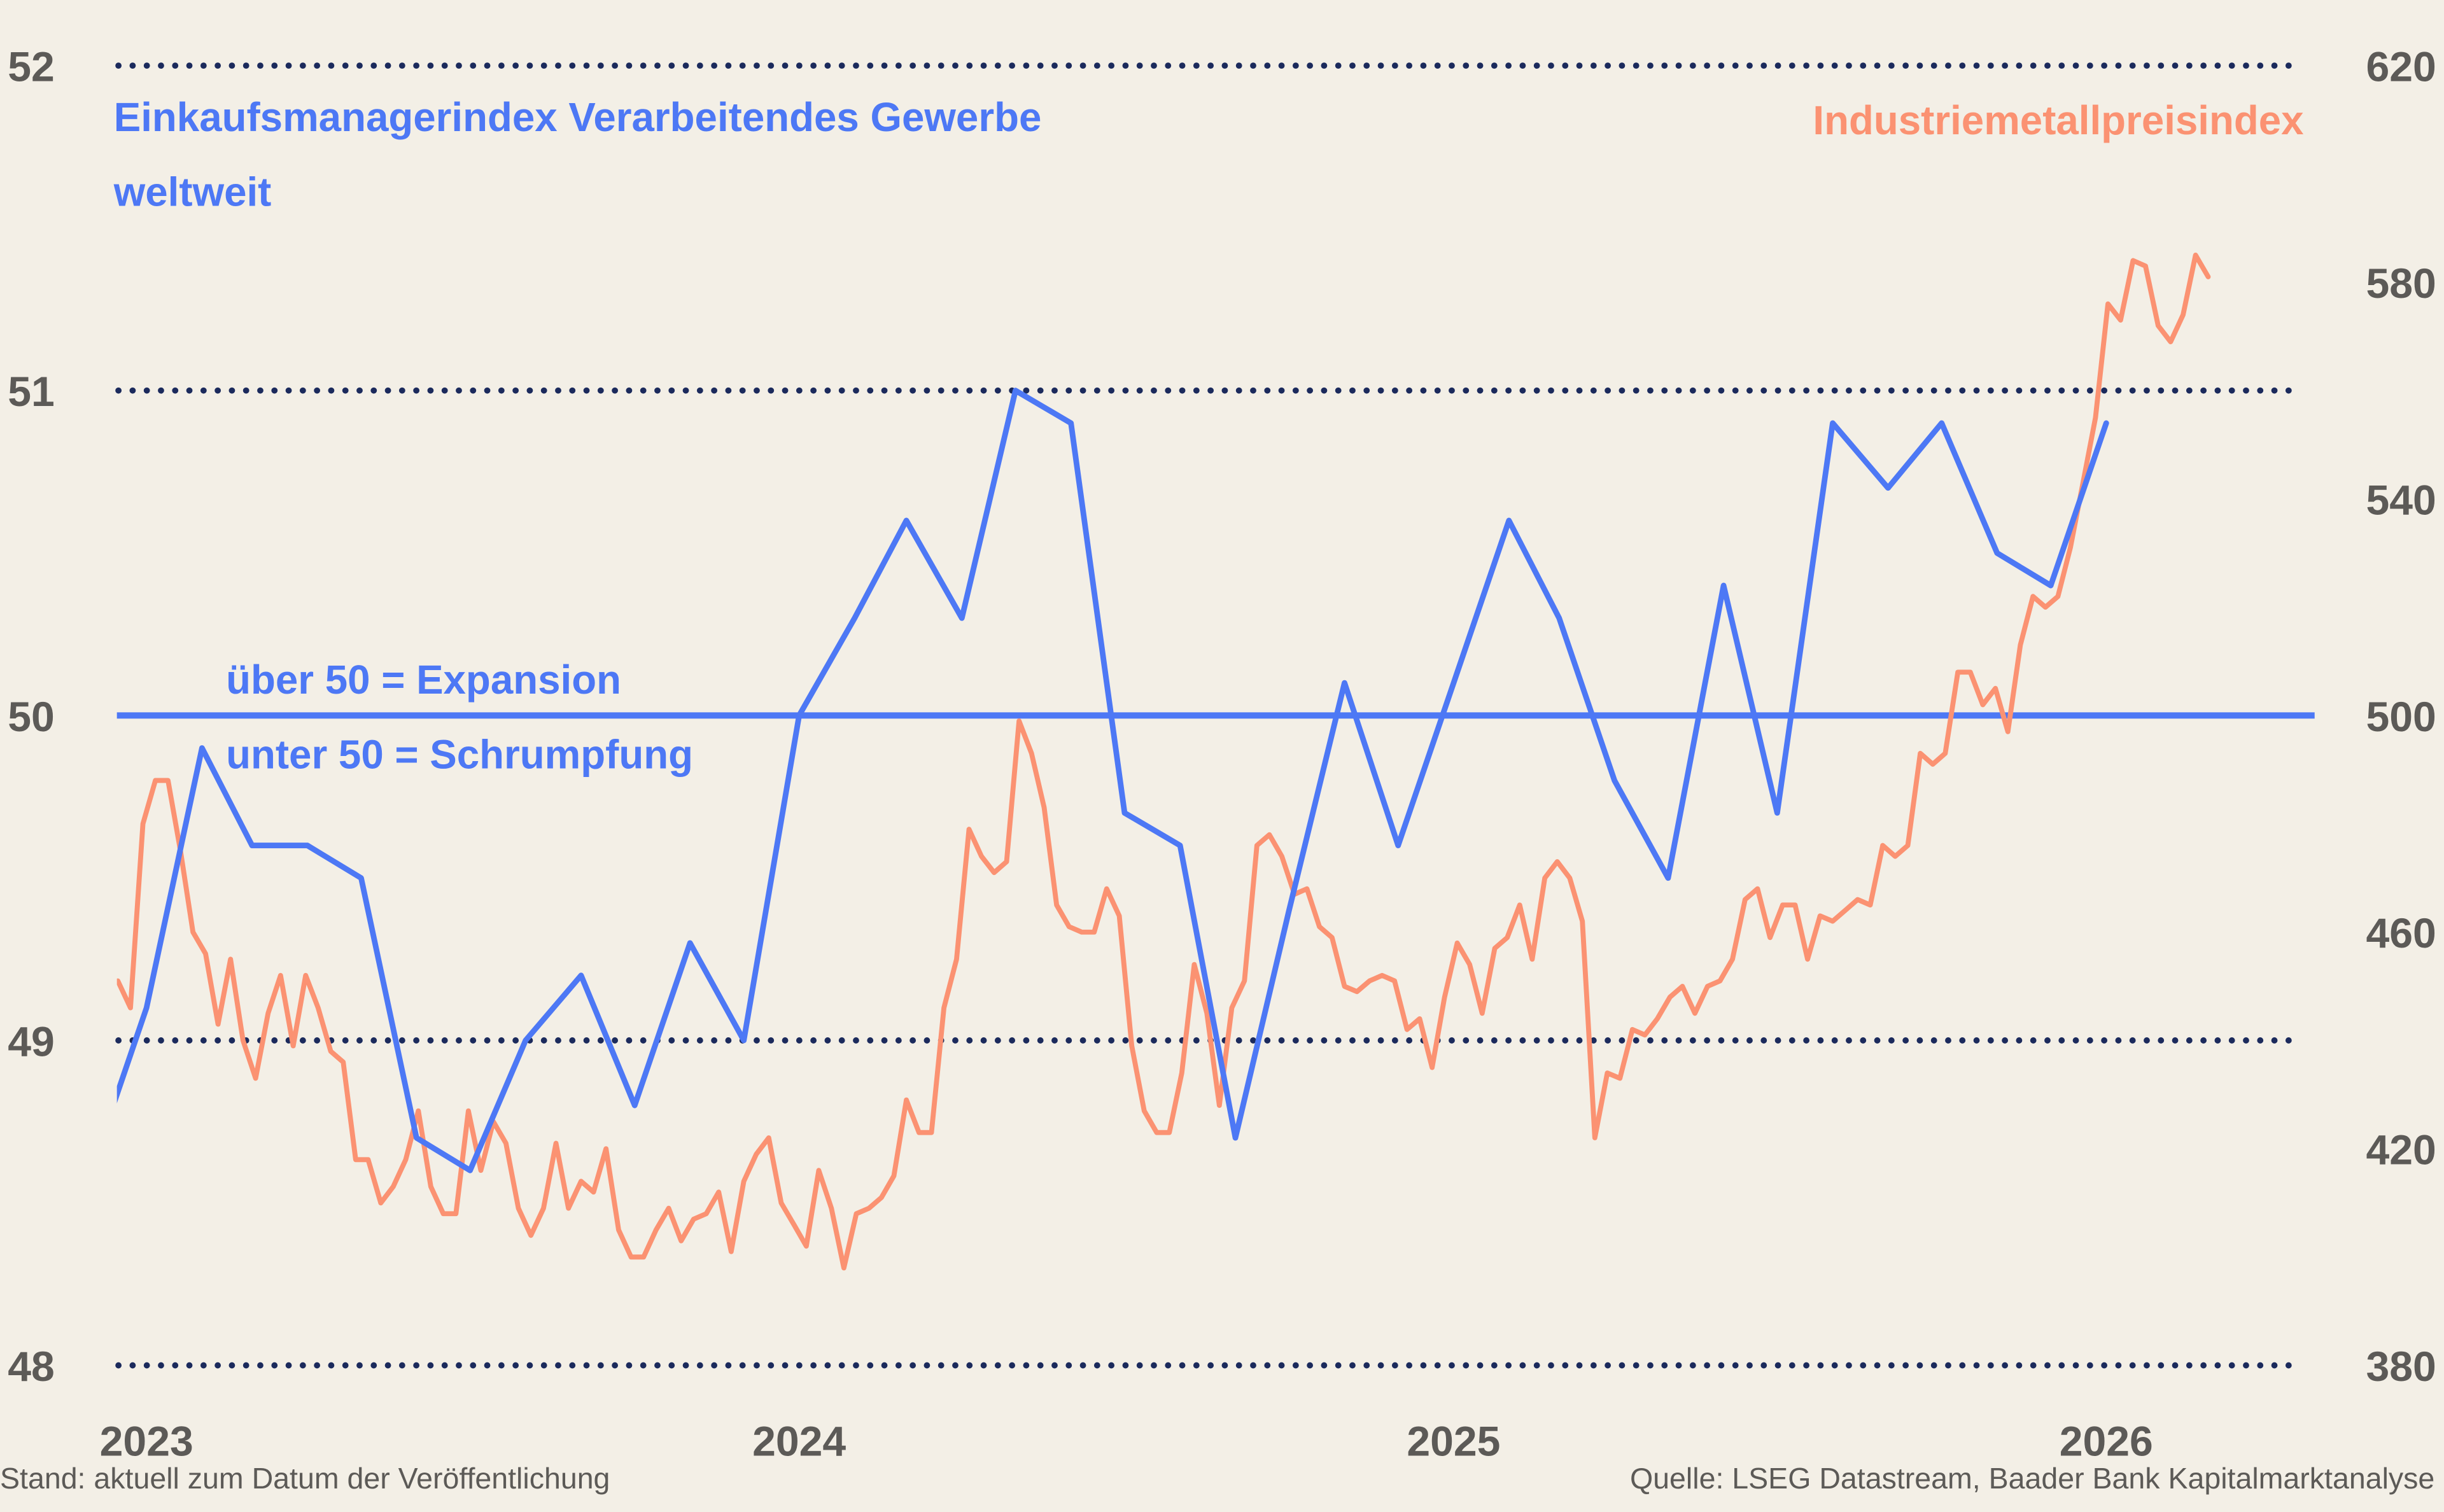 The height and width of the screenshot is (1512, 2444). What do you see at coordinates (31, 67) in the screenshot?
I see `left-tick-label: 52` at bounding box center [31, 67].